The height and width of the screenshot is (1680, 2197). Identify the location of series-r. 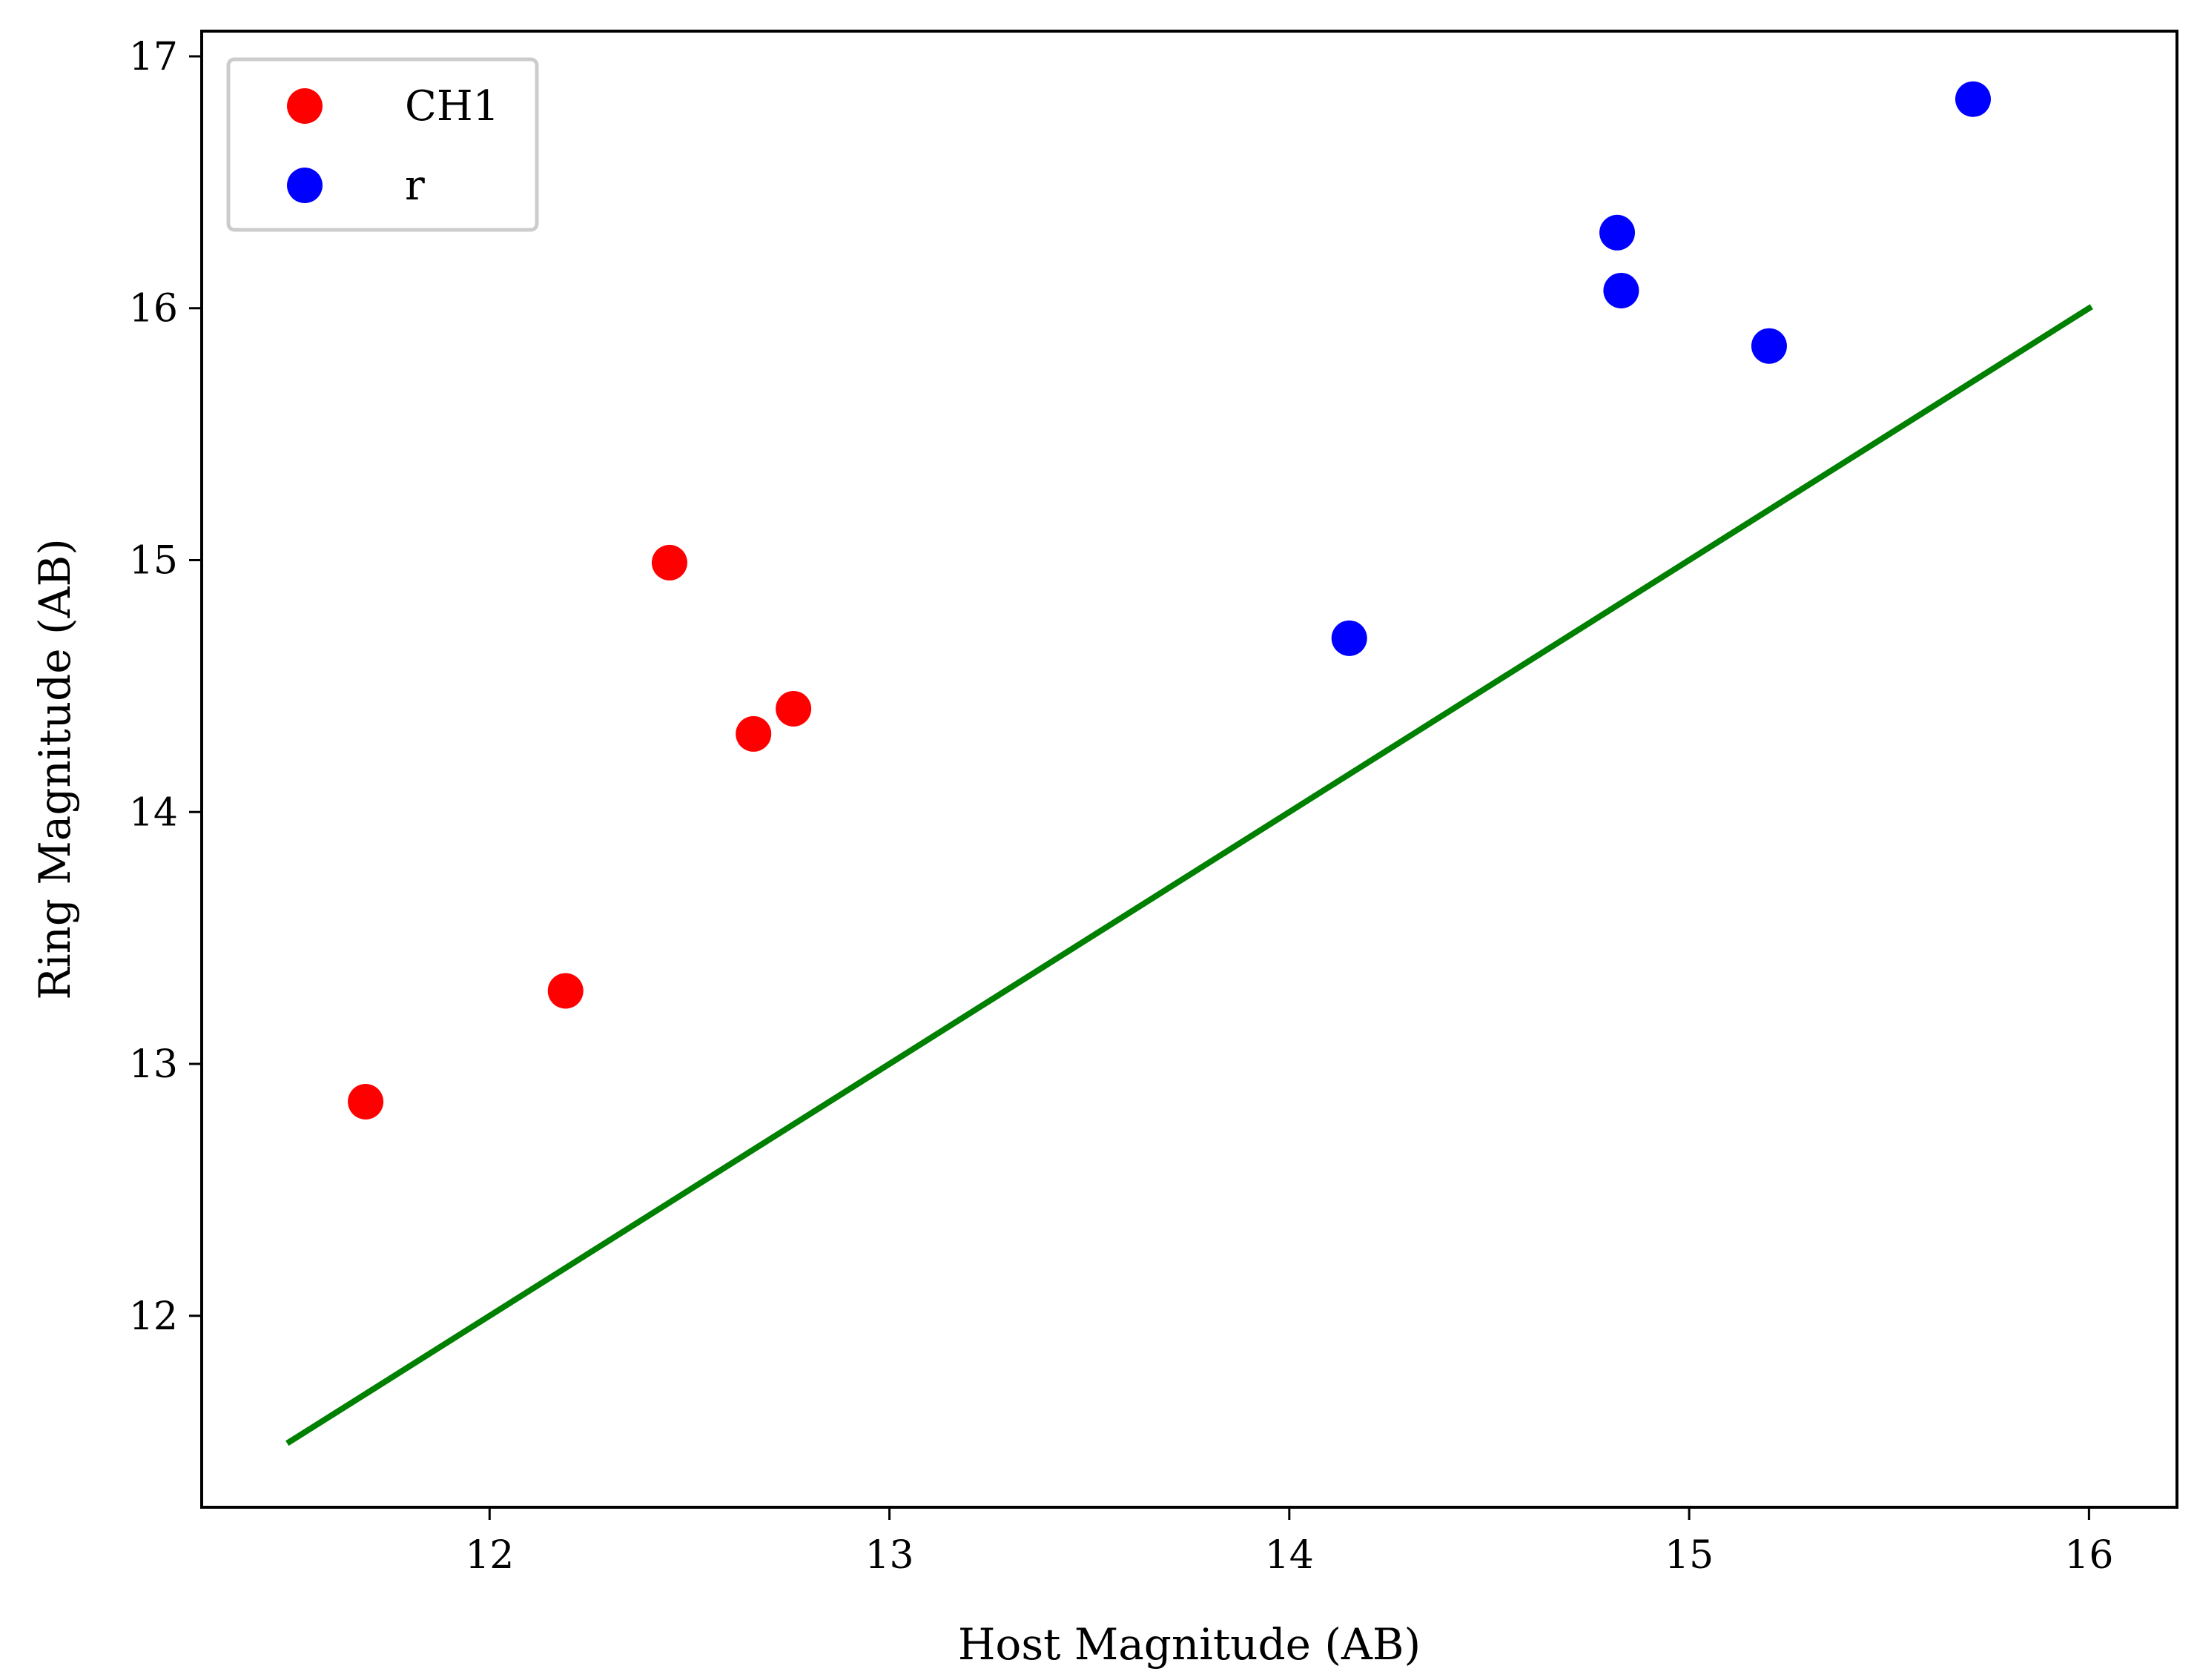
(1661, 368).